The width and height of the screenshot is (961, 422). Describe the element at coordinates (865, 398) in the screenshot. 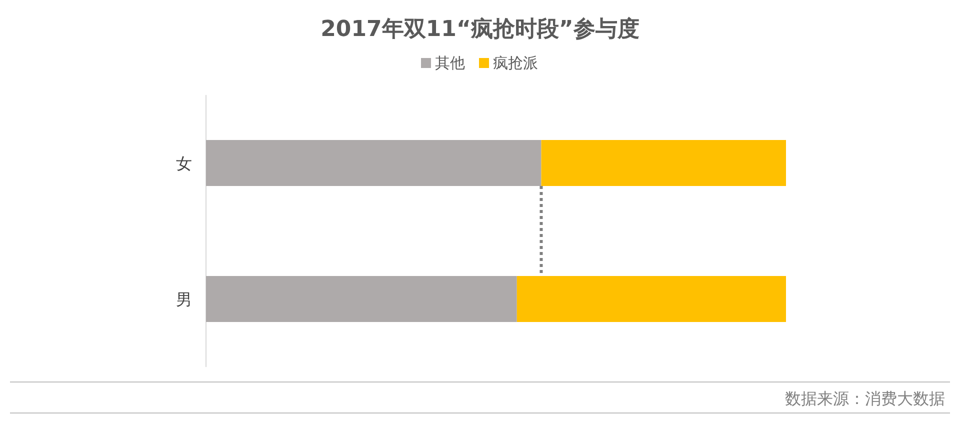

I see `annotation: 数据来源：消费大数据` at that location.